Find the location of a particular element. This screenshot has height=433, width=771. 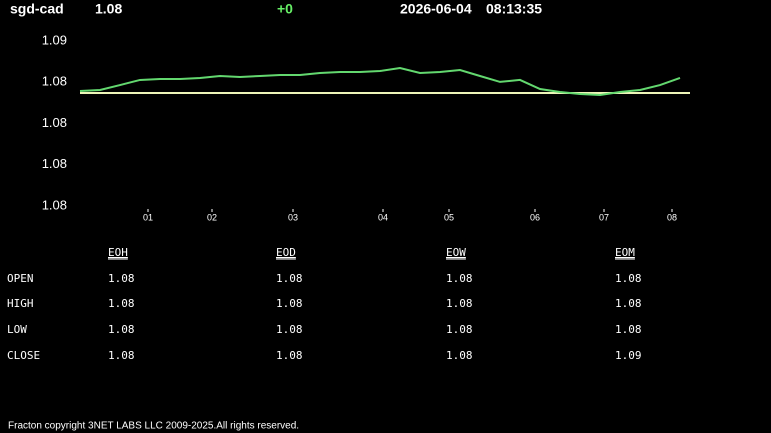

column-header: EOM is located at coordinates (625, 252).